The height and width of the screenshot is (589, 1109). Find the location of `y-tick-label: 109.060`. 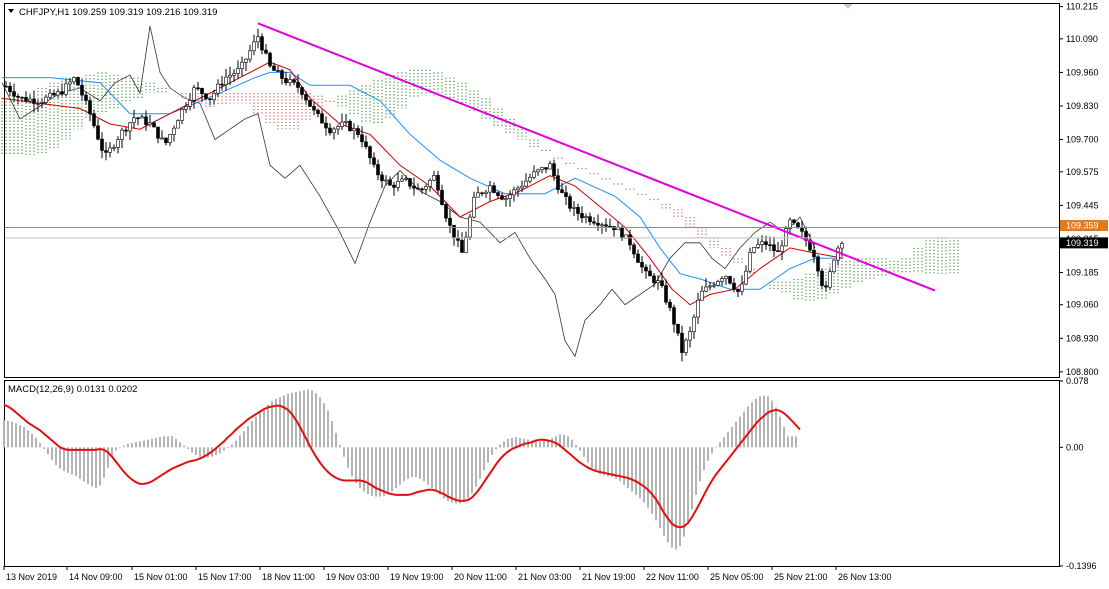

y-tick-label: 109.060 is located at coordinates (1082, 305).